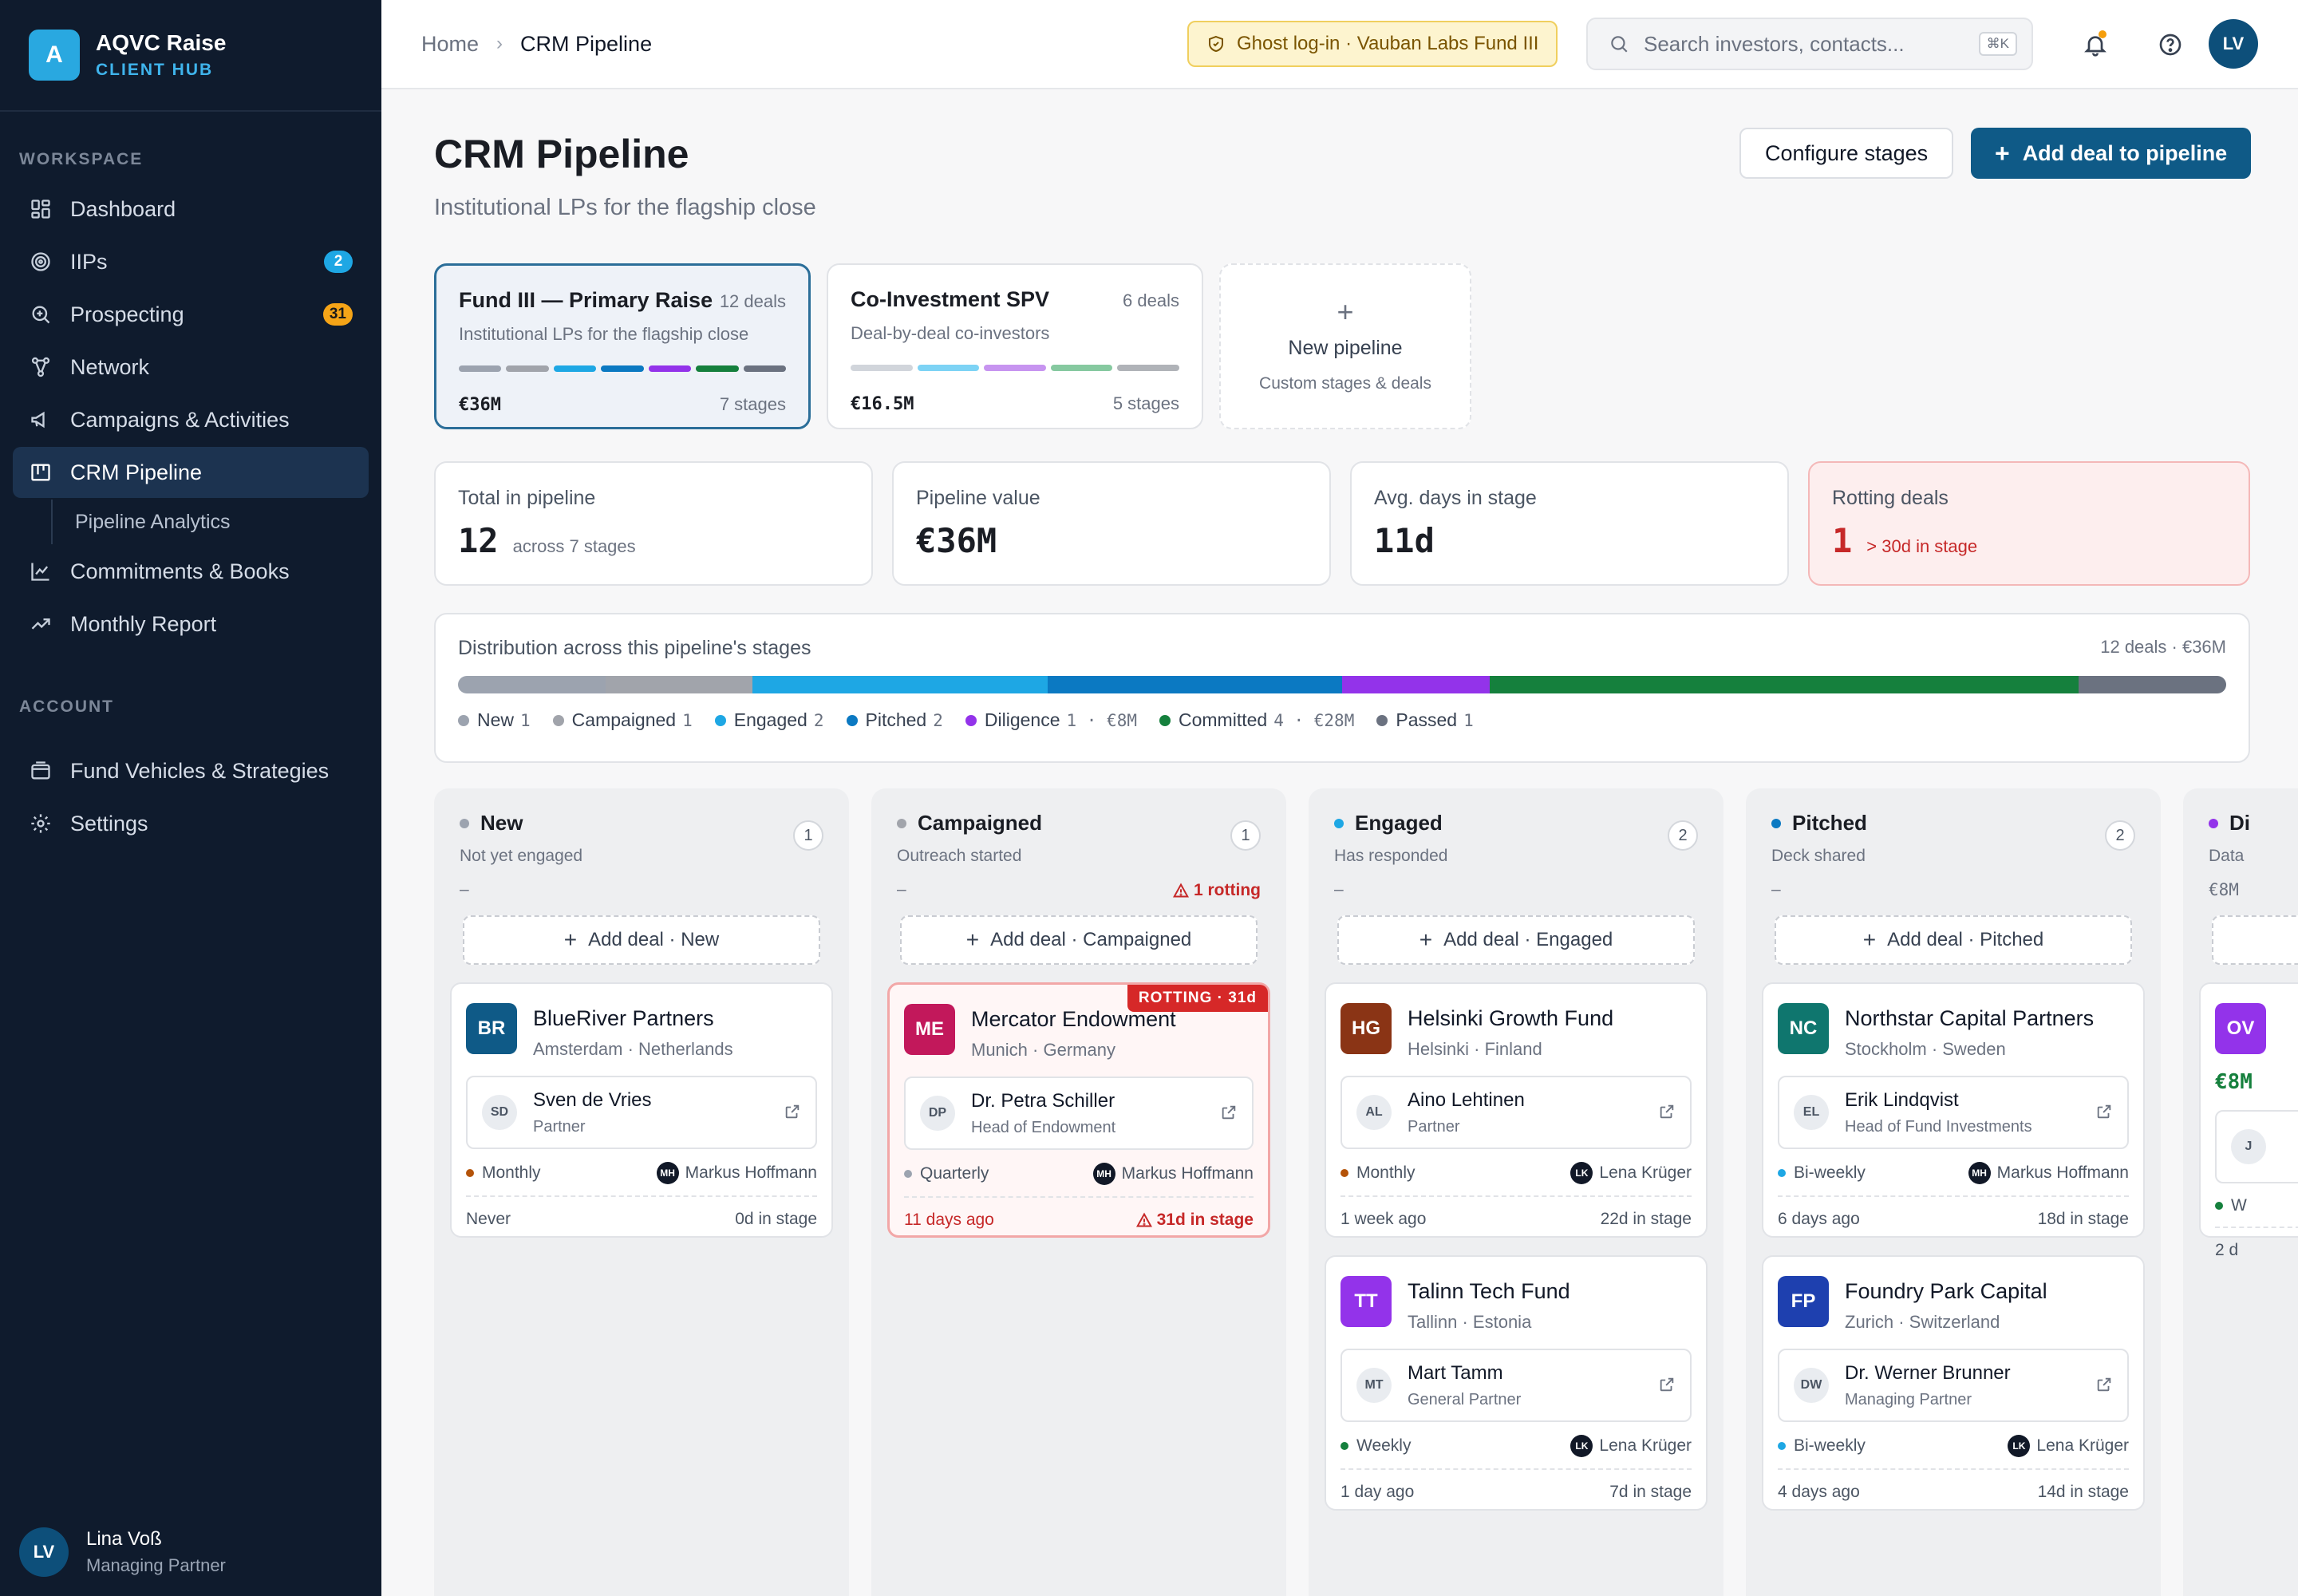  What do you see at coordinates (1809, 44) in the screenshot?
I see `search-input: Search investors, contacts... ⌘K` at bounding box center [1809, 44].